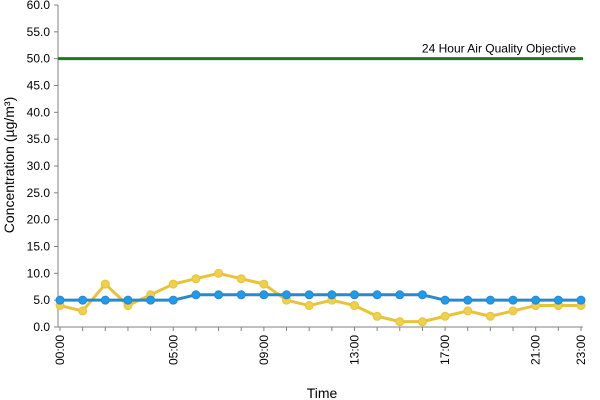 This screenshot has width=600, height=400. I want to click on y-axis-title: Concentration (µg/m³), so click(9, 165).